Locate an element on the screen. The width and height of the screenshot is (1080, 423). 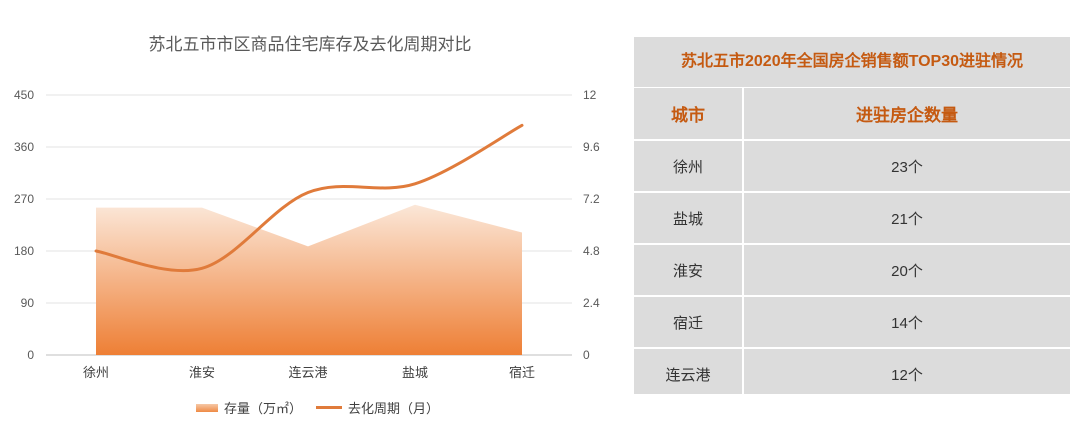
chart-title: 苏北五市市区商品住宅库存及去化周期对比 is located at coordinates (310, 44).